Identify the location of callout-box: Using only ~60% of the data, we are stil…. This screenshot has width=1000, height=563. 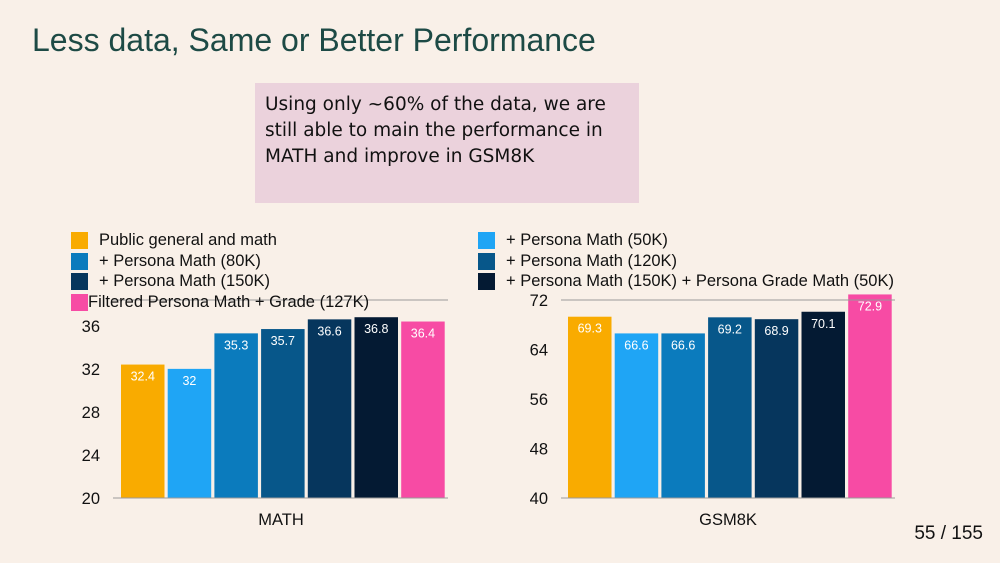
(447, 143).